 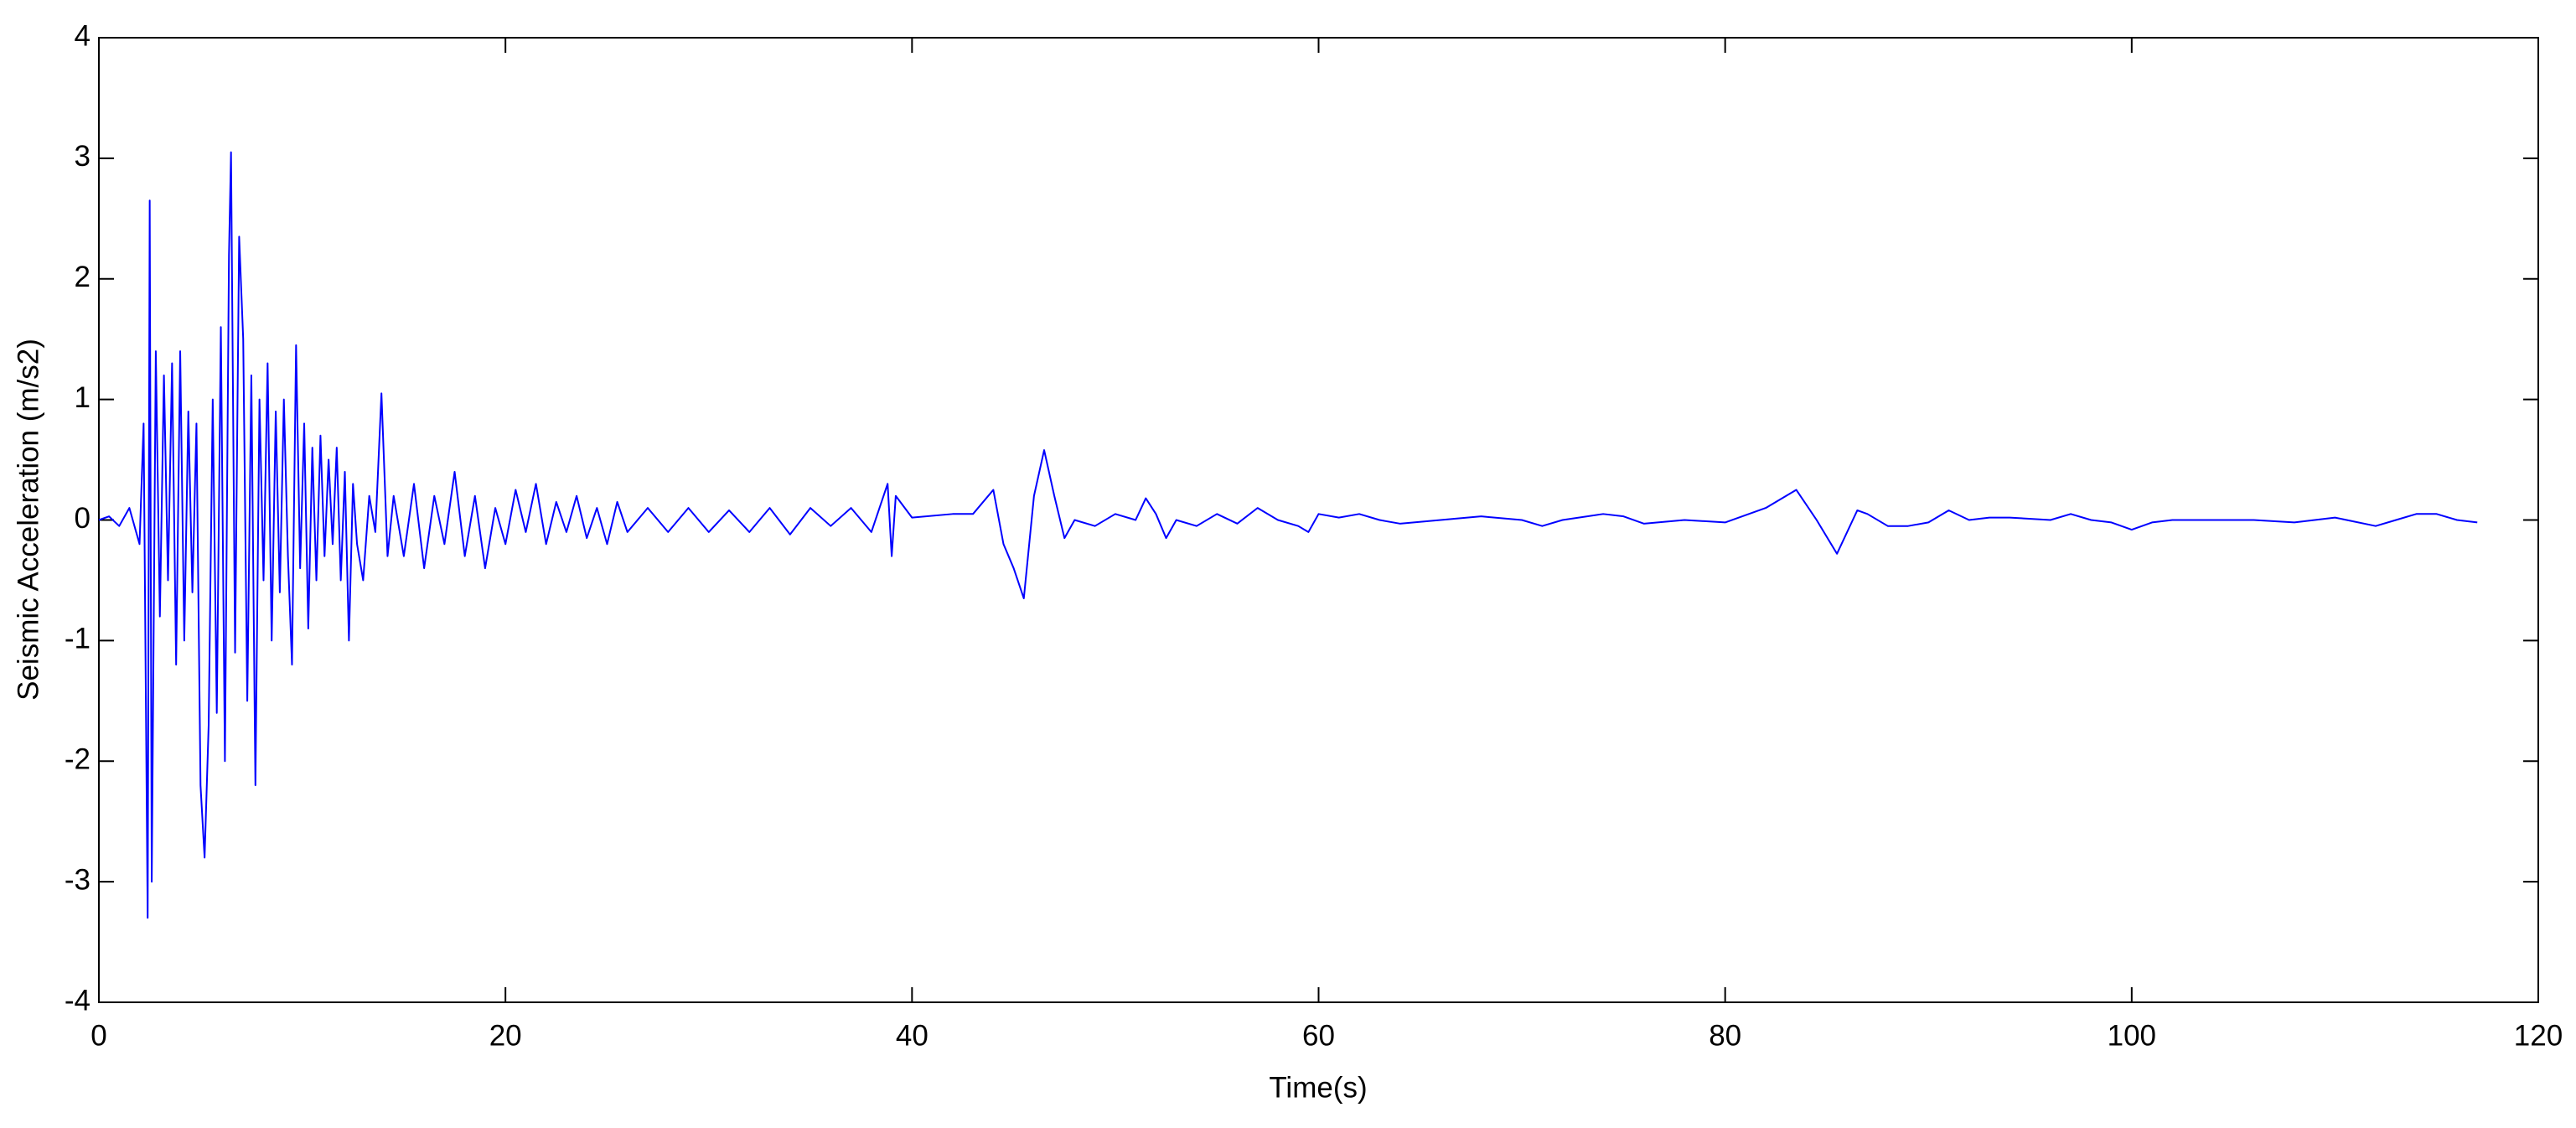 I want to click on y-tick-label: -4, so click(x=78, y=1000).